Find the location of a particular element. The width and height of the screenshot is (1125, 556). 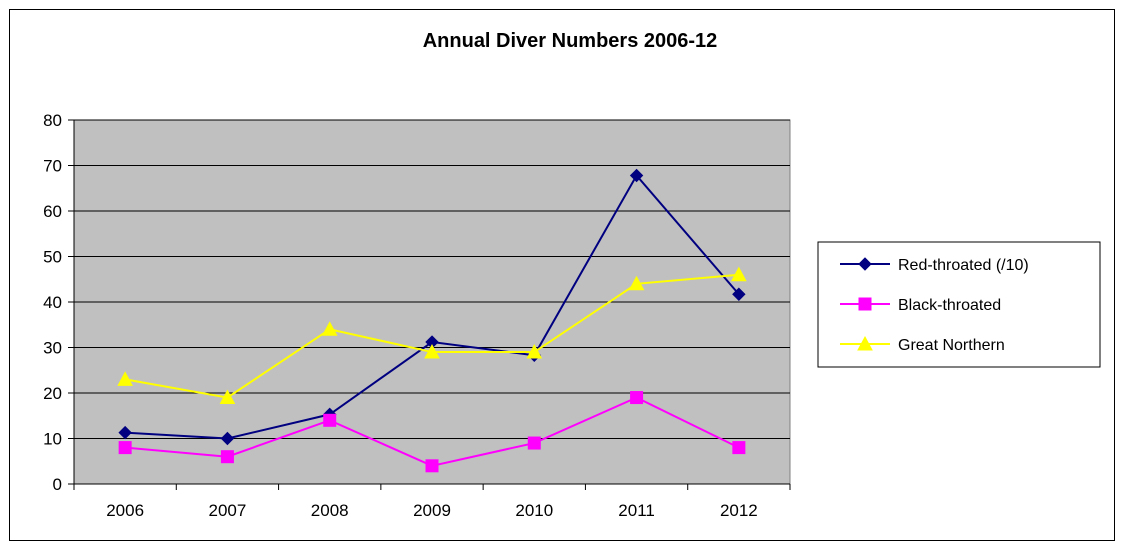

x-tick-label: 2006 is located at coordinates (125, 510).